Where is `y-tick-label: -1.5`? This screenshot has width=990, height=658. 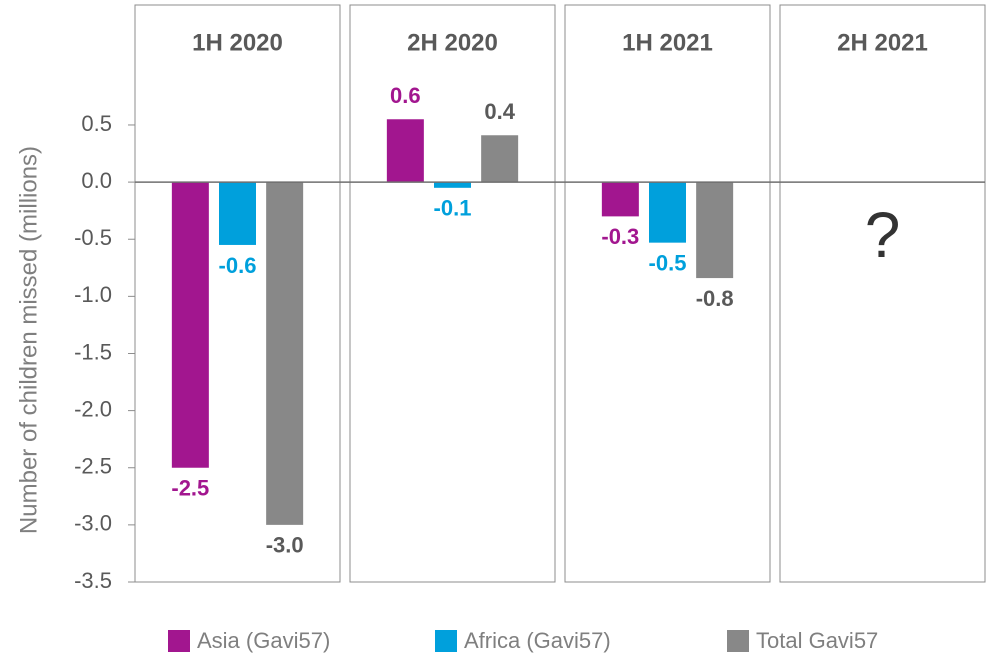 y-tick-label: -1.5 is located at coordinates (93, 351).